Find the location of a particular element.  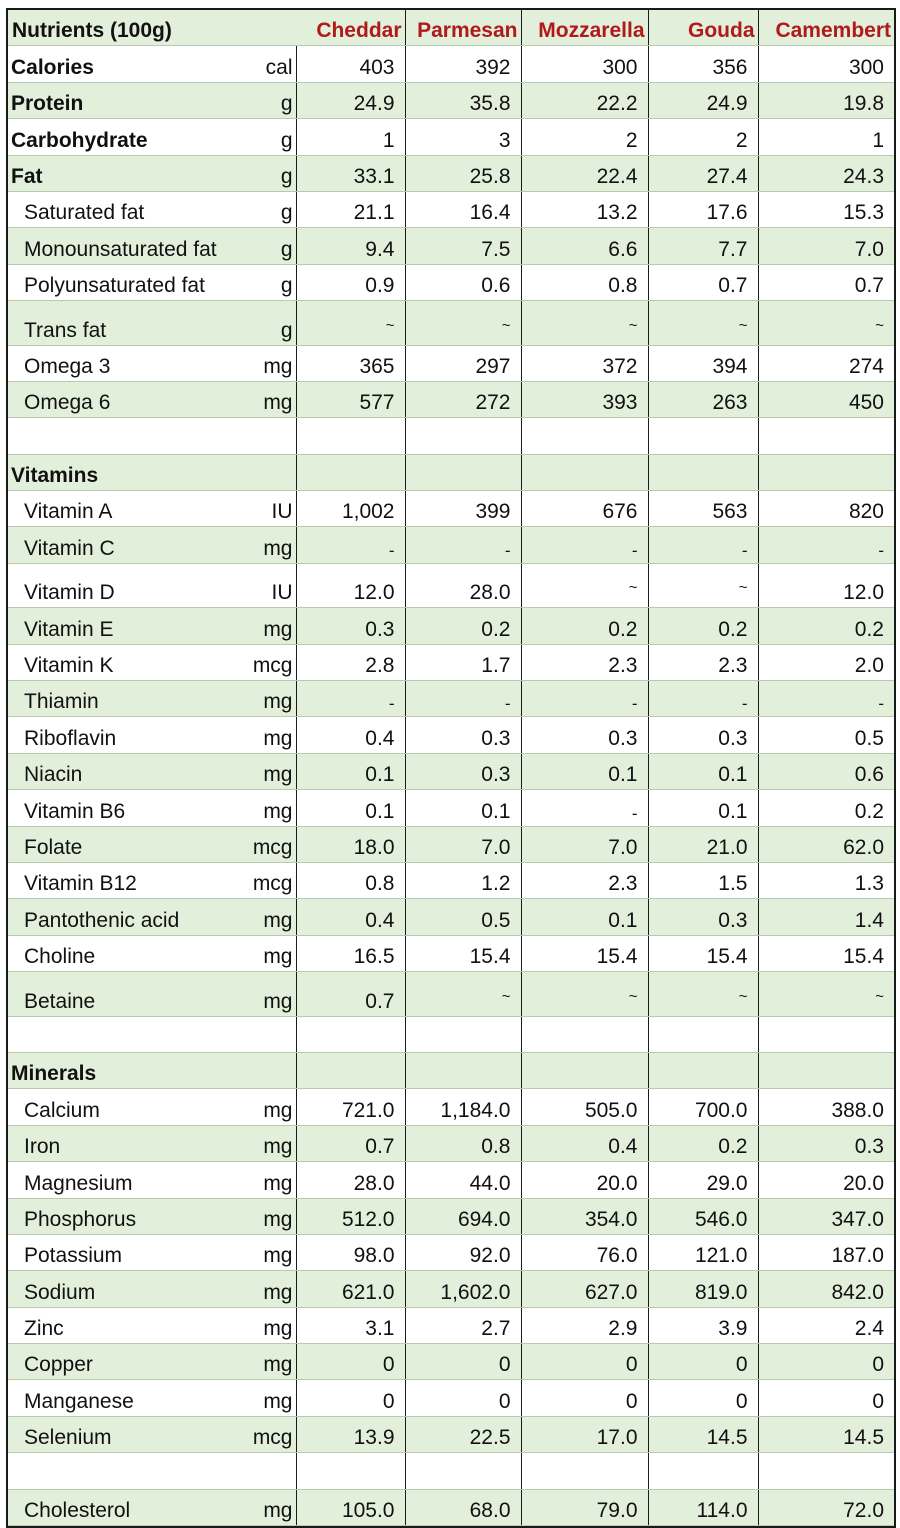

value-cell-camembert: 15.4 is located at coordinates (826, 954).